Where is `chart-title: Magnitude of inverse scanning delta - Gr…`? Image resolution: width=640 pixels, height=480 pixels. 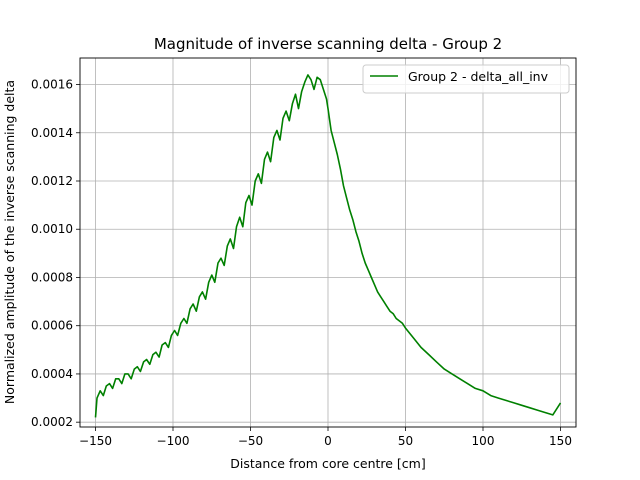
chart-title: Magnitude of inverse scanning delta - Gr… is located at coordinates (328, 44).